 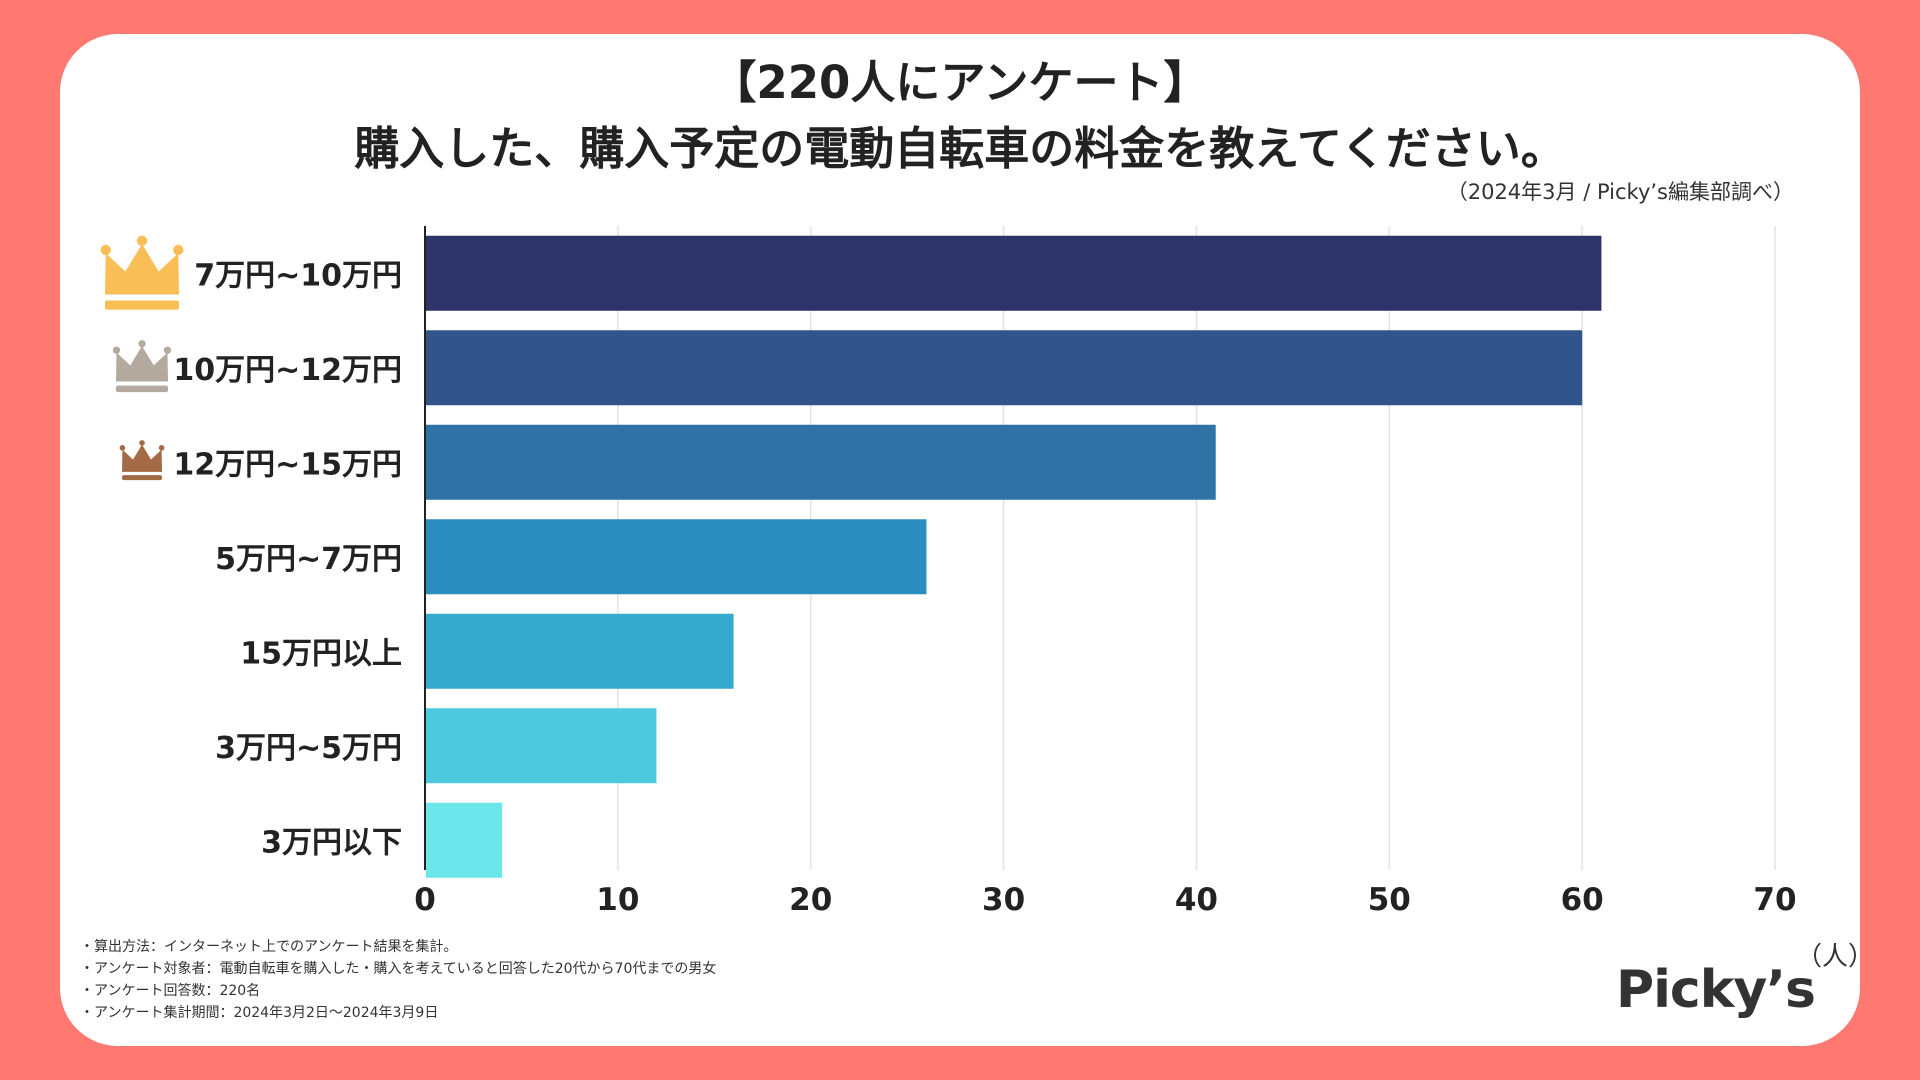 What do you see at coordinates (1196, 900) in the screenshot?
I see `x-tick-label: 40` at bounding box center [1196, 900].